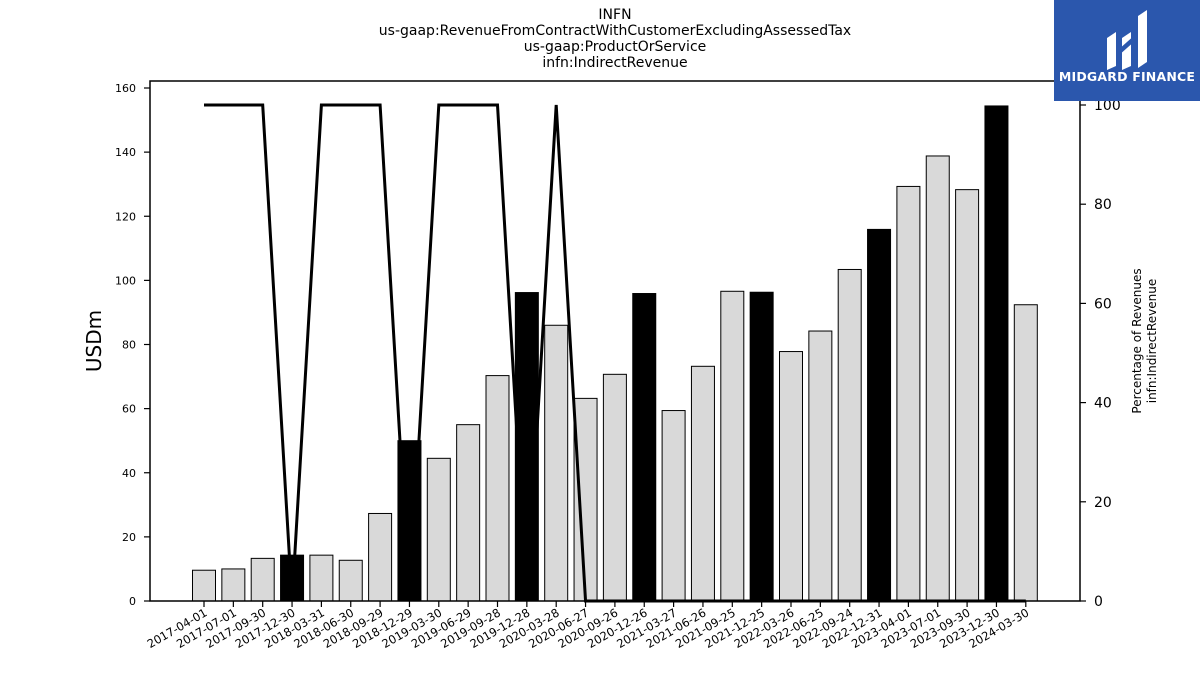 This screenshot has width=1200, height=675. What do you see at coordinates (129, 409) in the screenshot?
I see `ytick-label-60: 60` at bounding box center [129, 409].